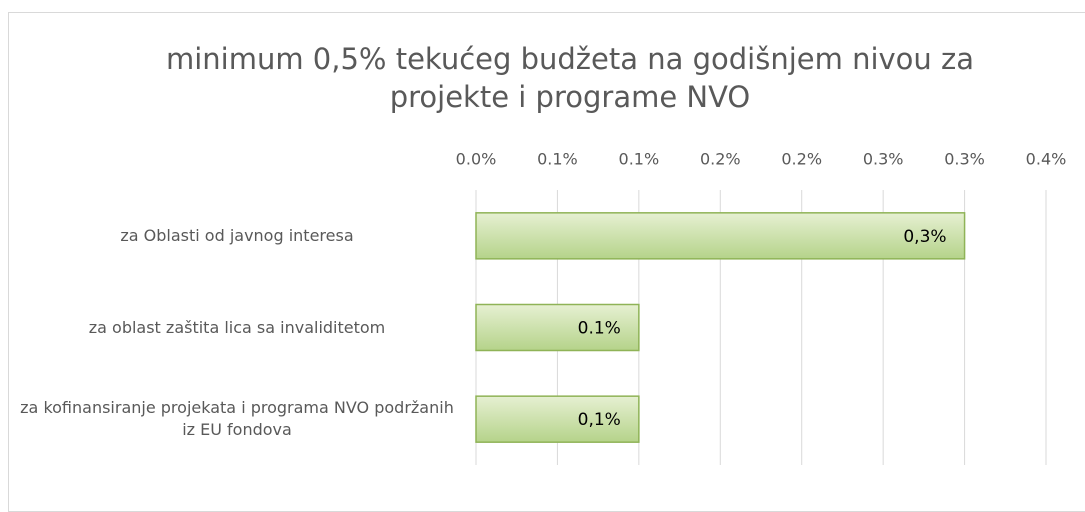  What do you see at coordinates (1046, 159) in the screenshot?
I see `x-tick-label: 0.4%` at bounding box center [1046, 159].